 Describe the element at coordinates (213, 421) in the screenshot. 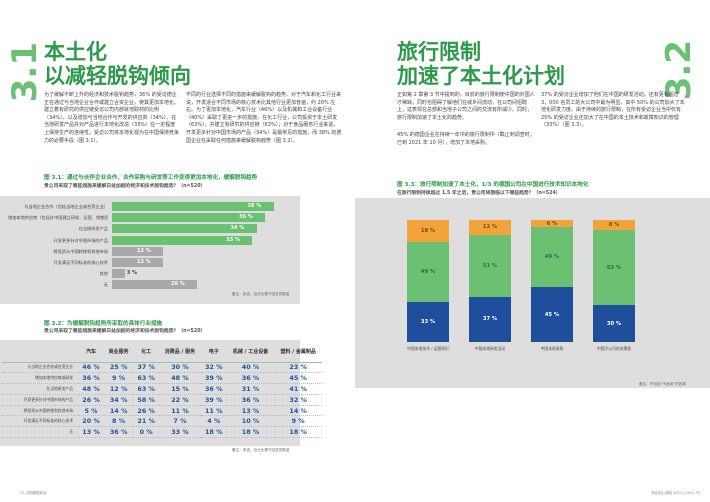

I see `table-cell: 4 %` at that location.